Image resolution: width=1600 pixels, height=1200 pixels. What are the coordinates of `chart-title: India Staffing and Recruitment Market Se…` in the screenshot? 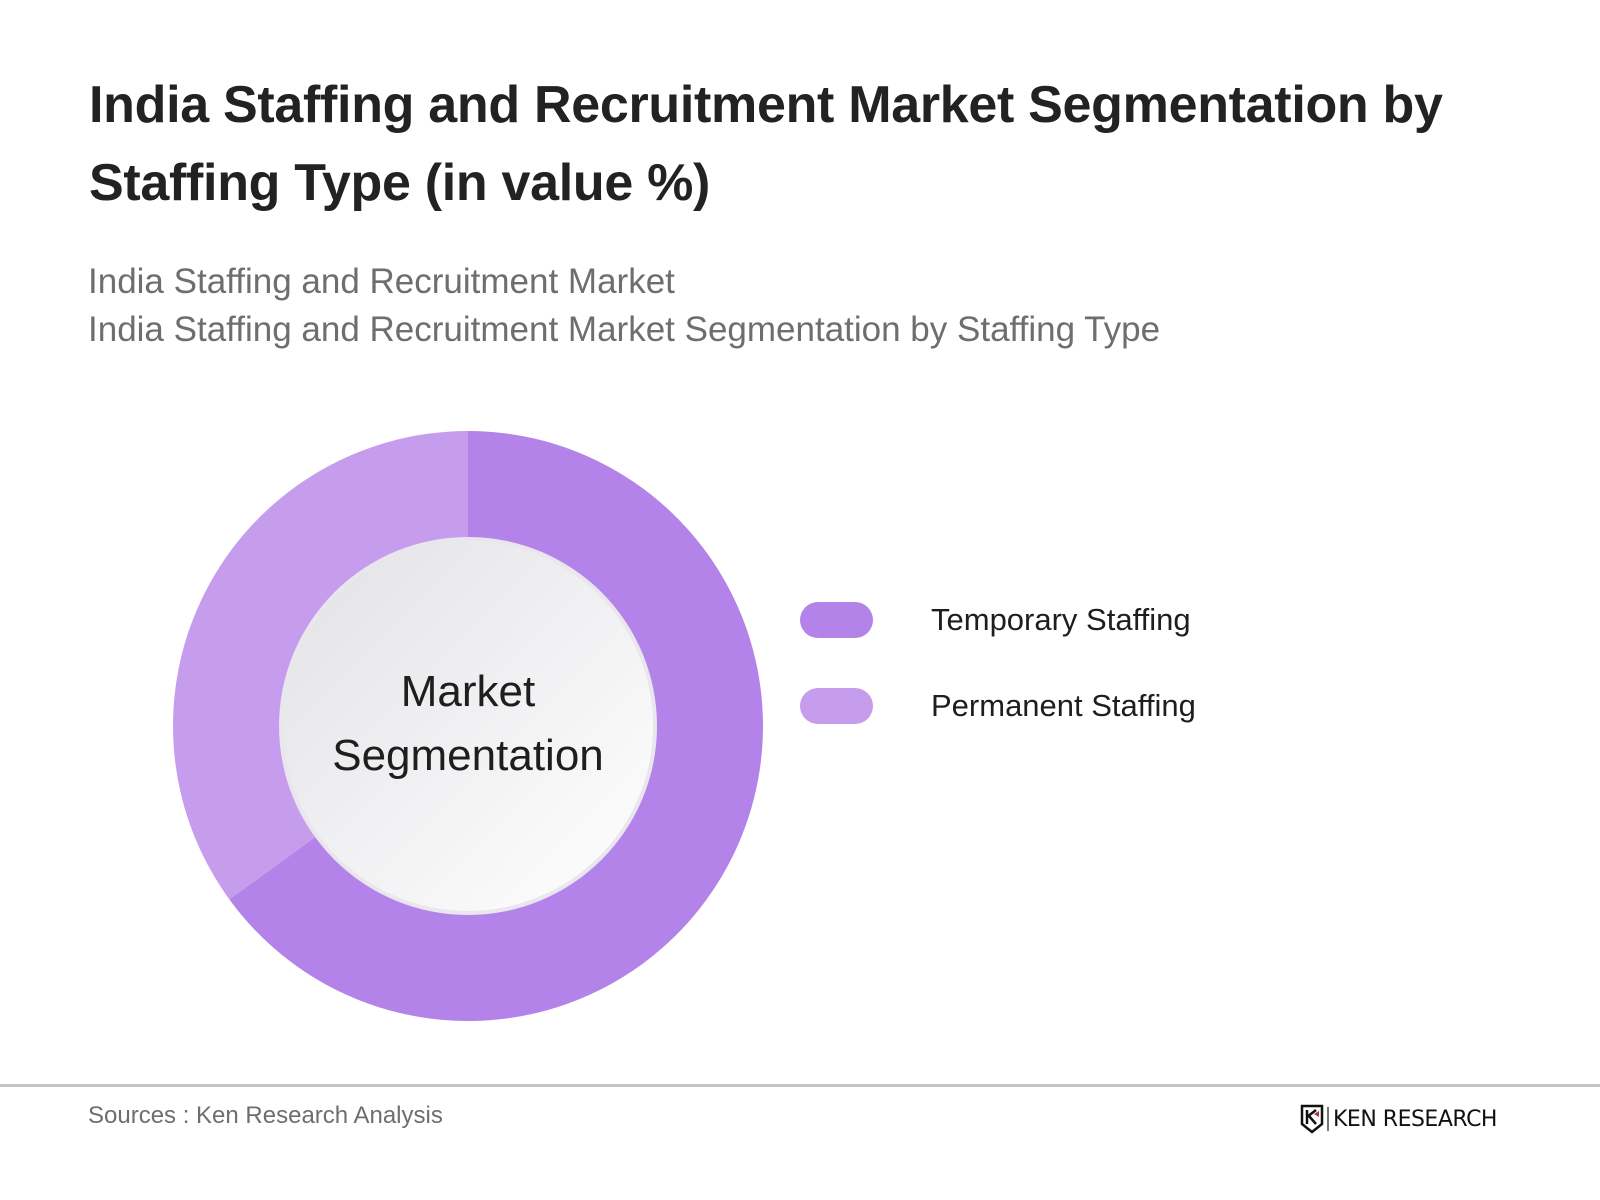 It's located at (766, 144).